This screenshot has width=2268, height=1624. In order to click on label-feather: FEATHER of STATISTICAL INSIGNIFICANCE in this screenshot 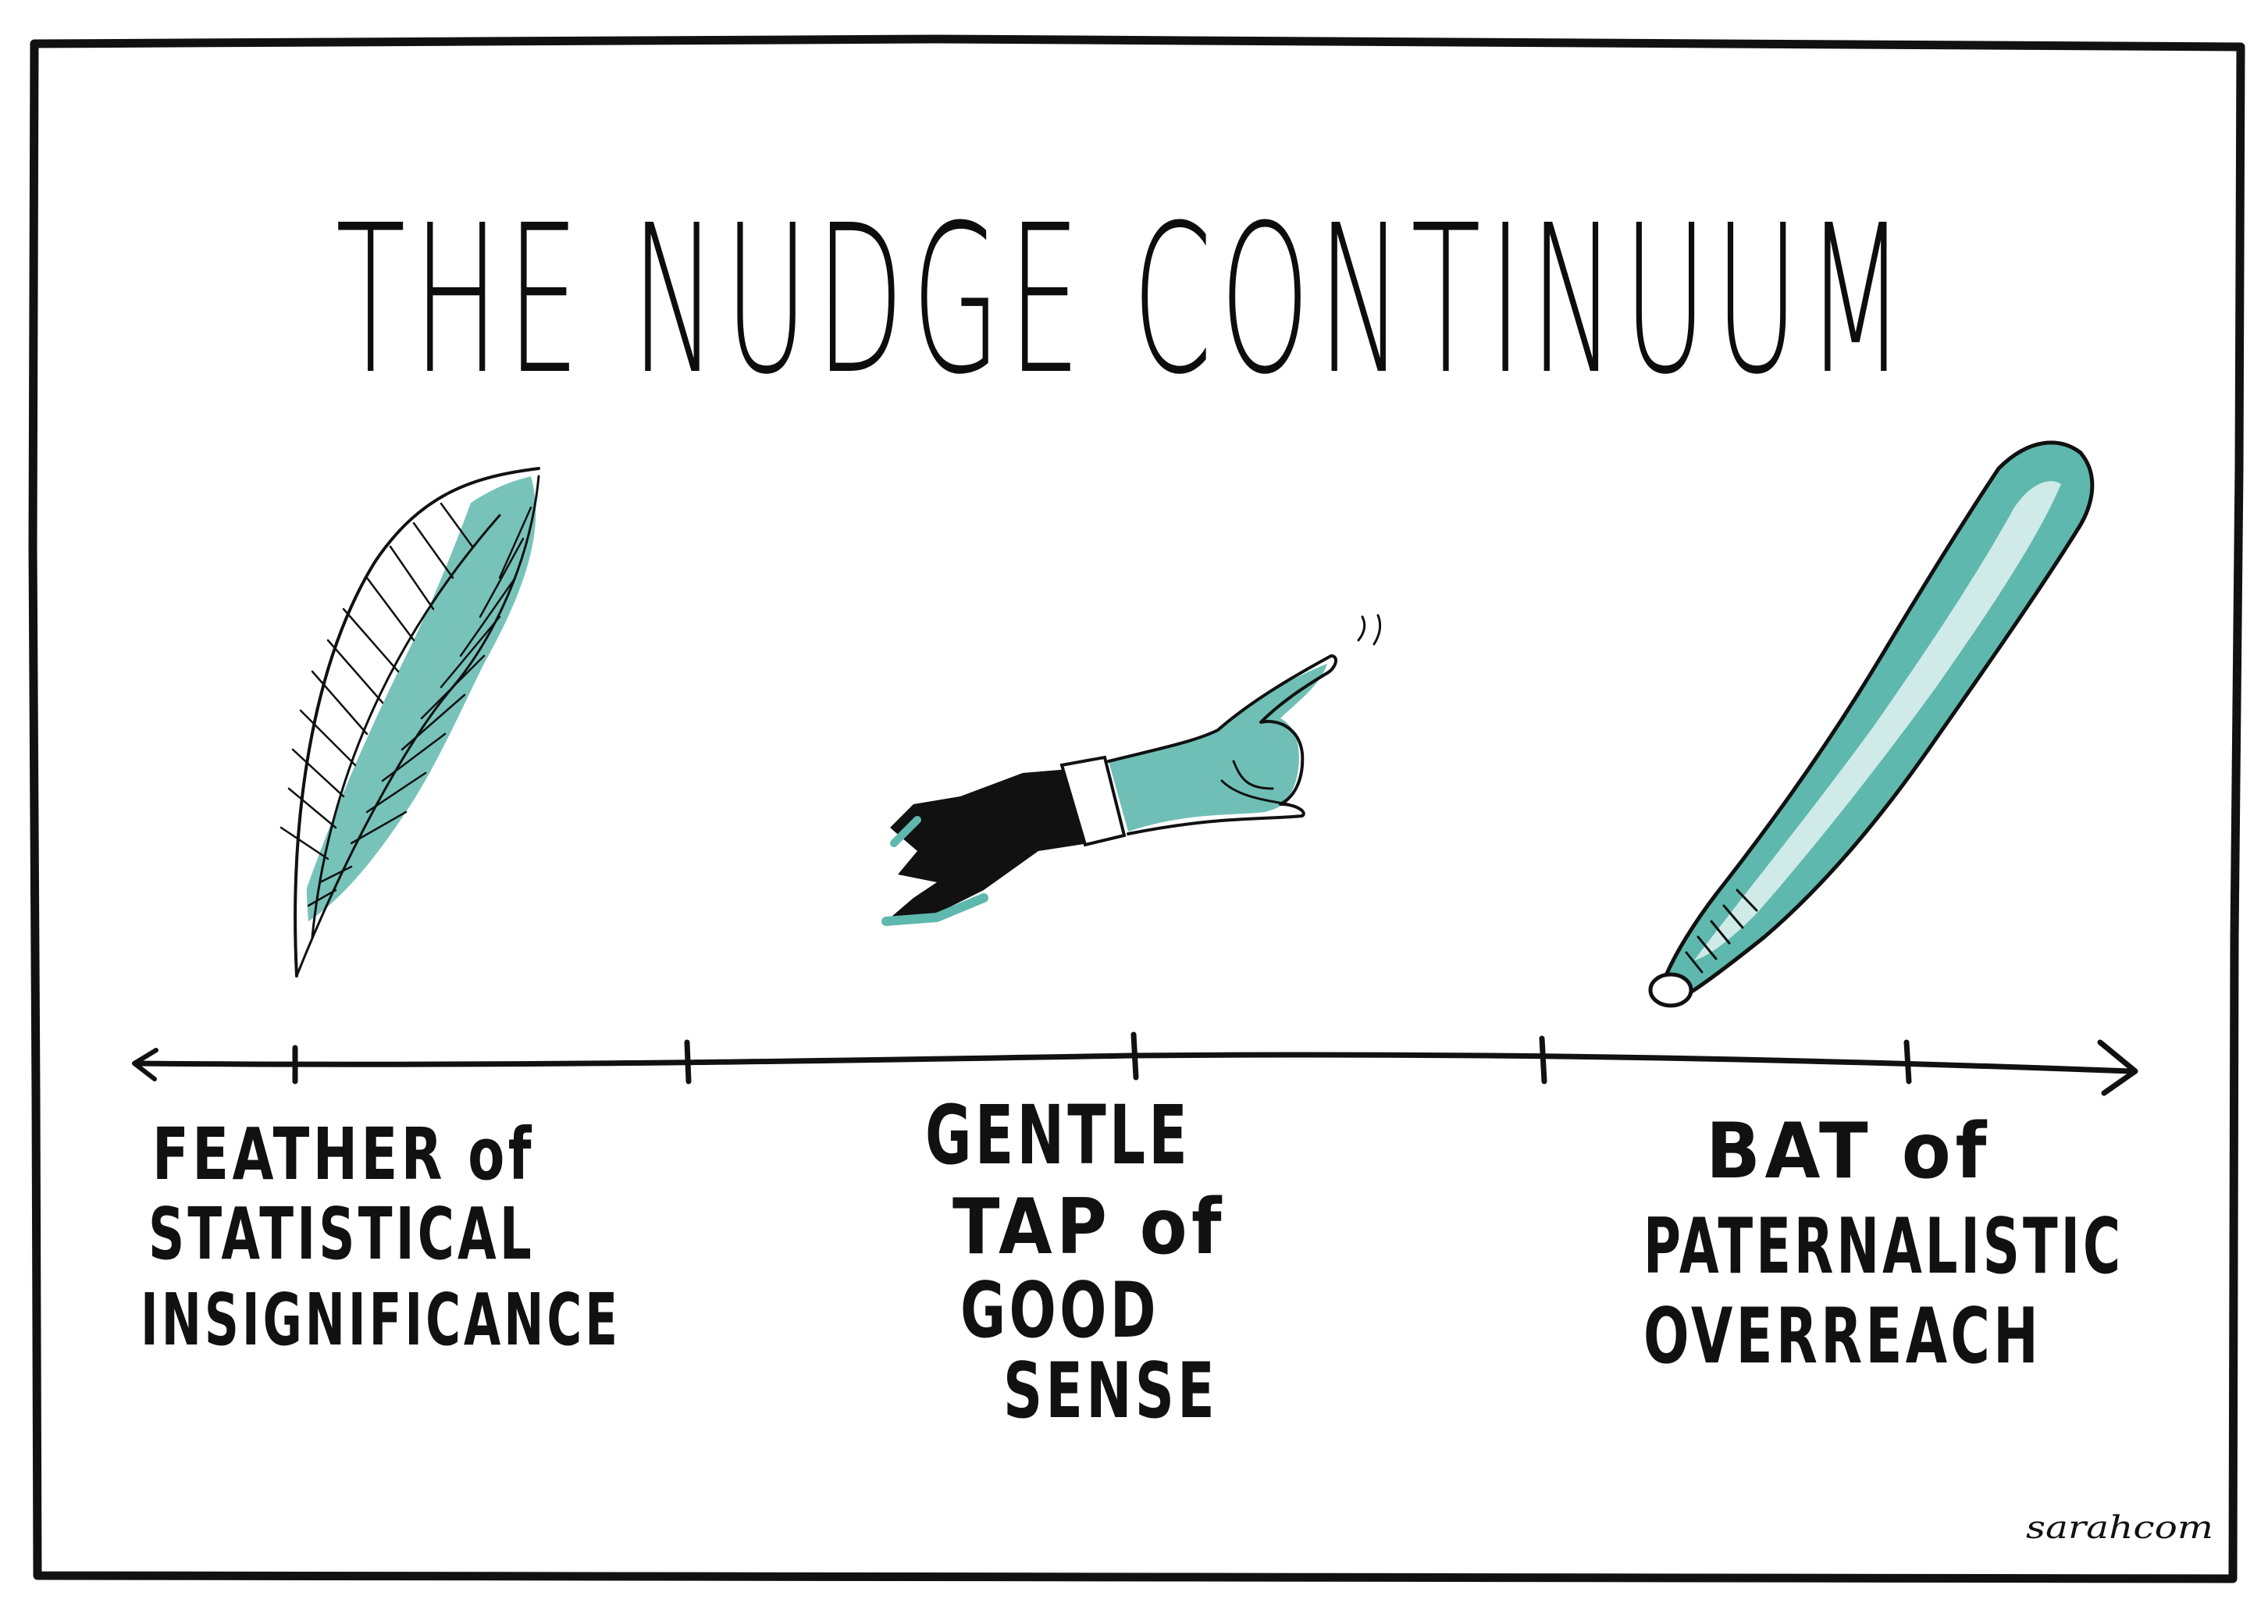, I will do `click(381, 1237)`.